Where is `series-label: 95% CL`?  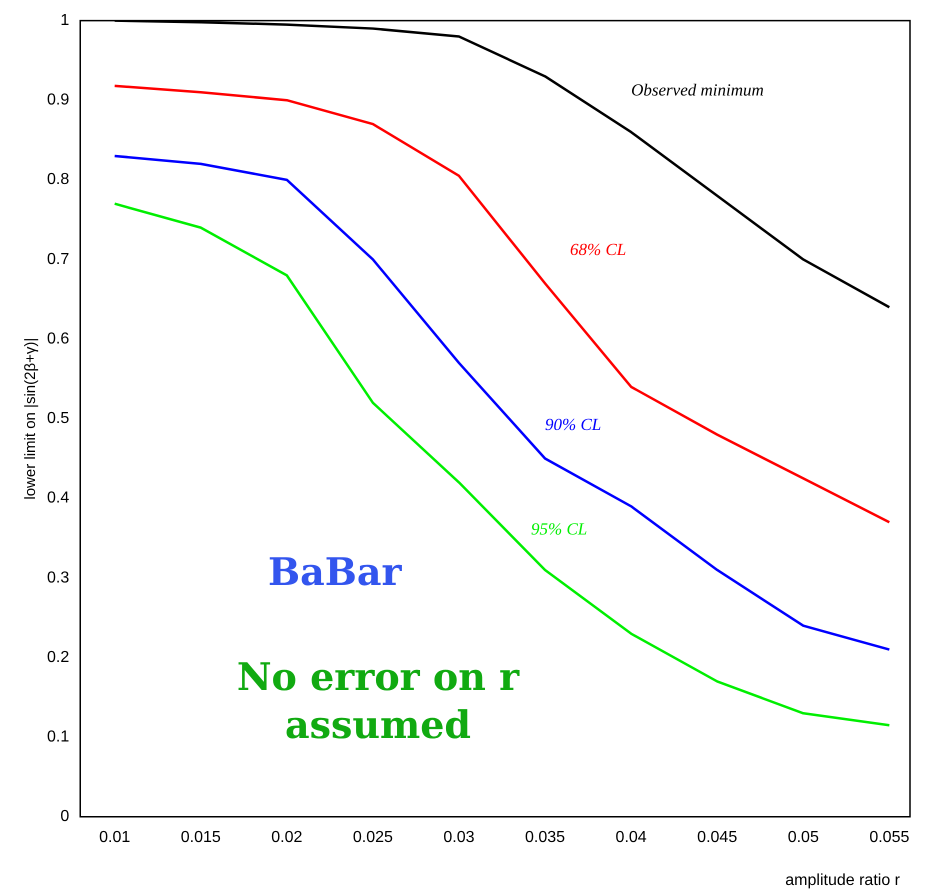 series-label: 95% CL is located at coordinates (559, 528).